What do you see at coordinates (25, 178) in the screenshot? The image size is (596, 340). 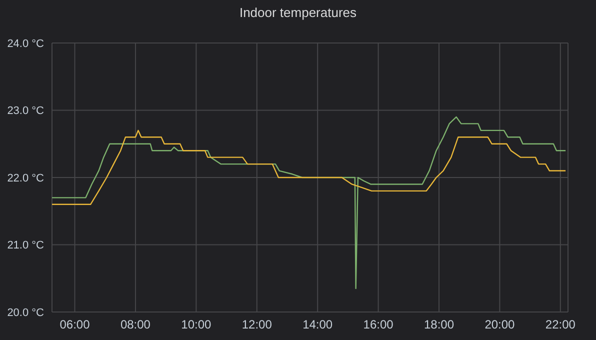 I see `y-tick-label: 22.0 °C` at bounding box center [25, 178].